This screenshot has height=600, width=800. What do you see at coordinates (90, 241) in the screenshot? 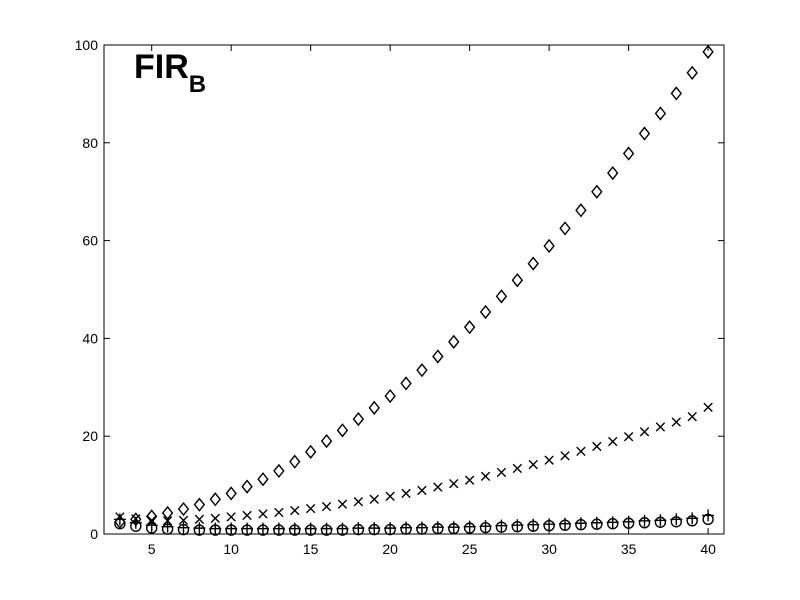
I see `y-tick-label: 60` at bounding box center [90, 241].